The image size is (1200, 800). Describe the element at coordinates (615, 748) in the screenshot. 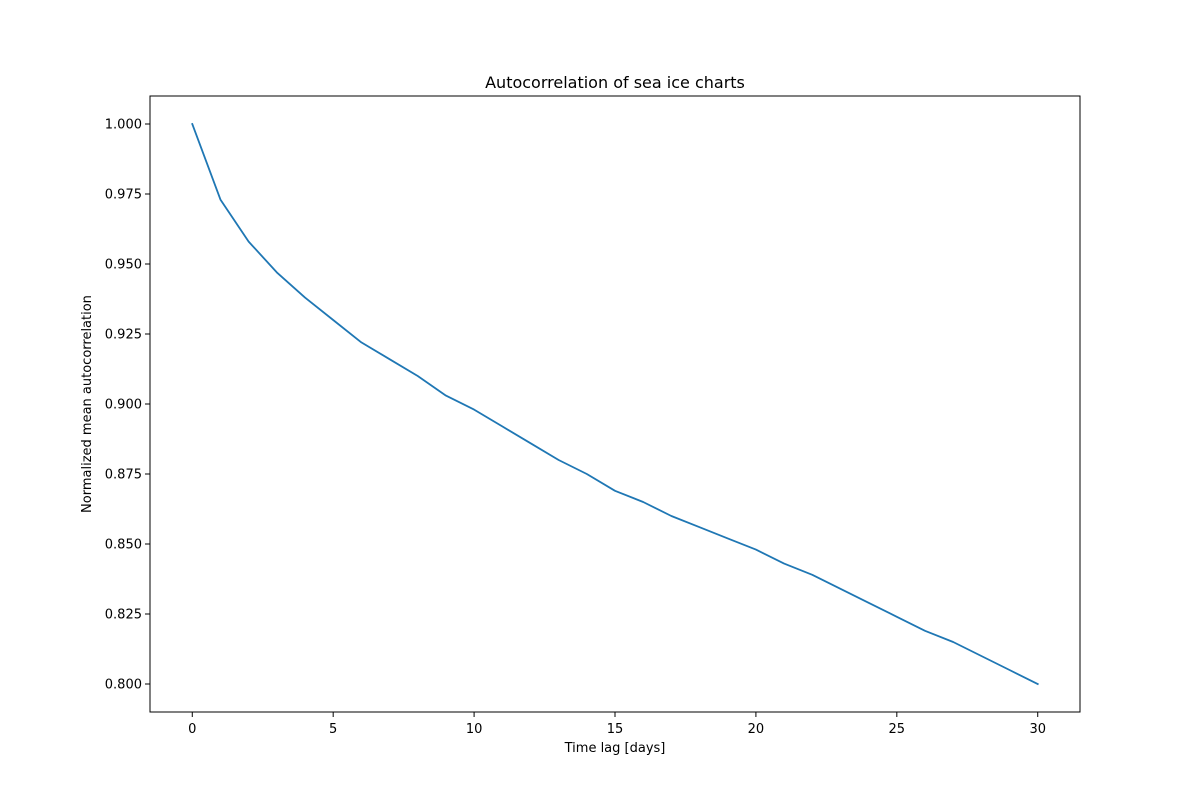

I see `x-axis-label: Time lag [days]` at that location.